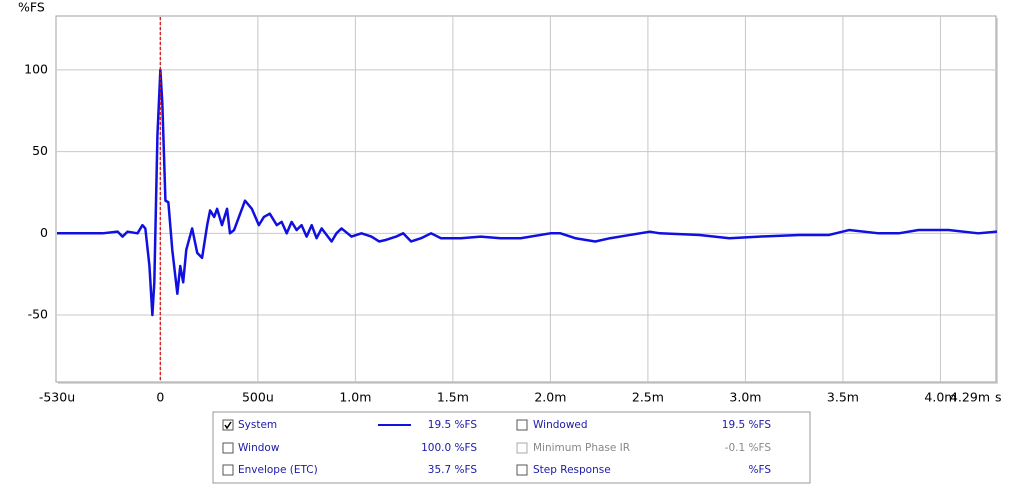  Describe the element at coordinates (36, 68) in the screenshot. I see `y-tick-label: 100` at that location.